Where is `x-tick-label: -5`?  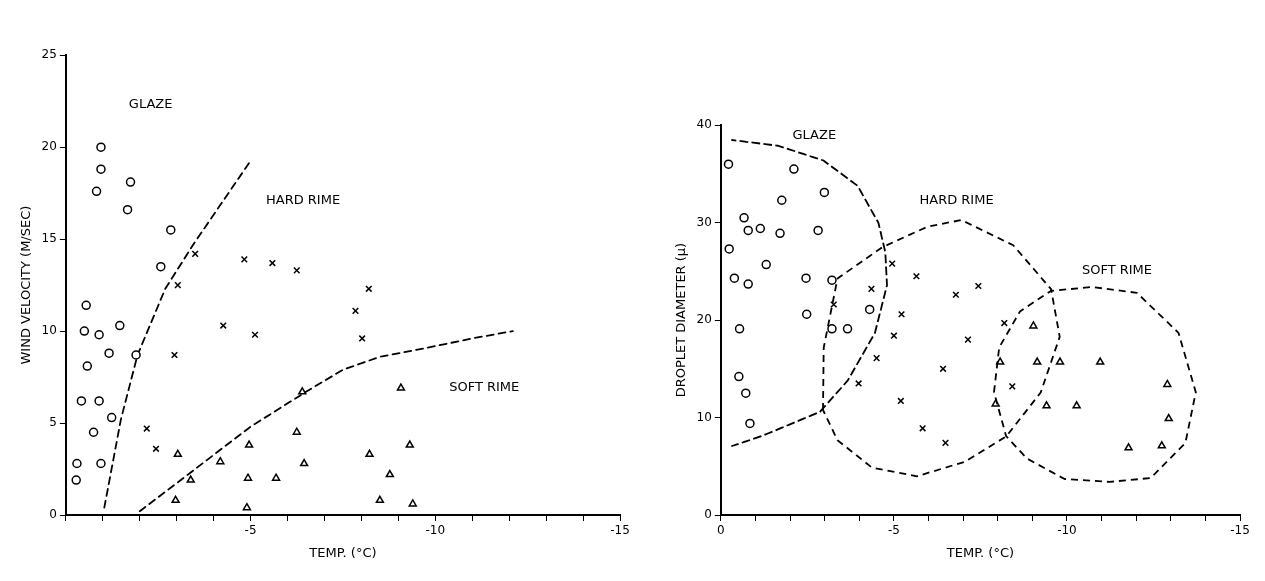
x-tick-label: -5 is located at coordinates (250, 530).